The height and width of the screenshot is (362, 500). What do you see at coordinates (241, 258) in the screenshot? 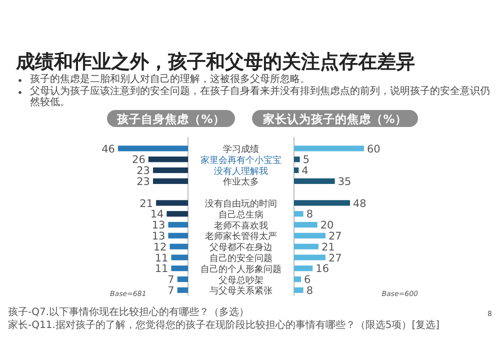
I see `y-tick-label: 自己的安全问题` at bounding box center [241, 258].